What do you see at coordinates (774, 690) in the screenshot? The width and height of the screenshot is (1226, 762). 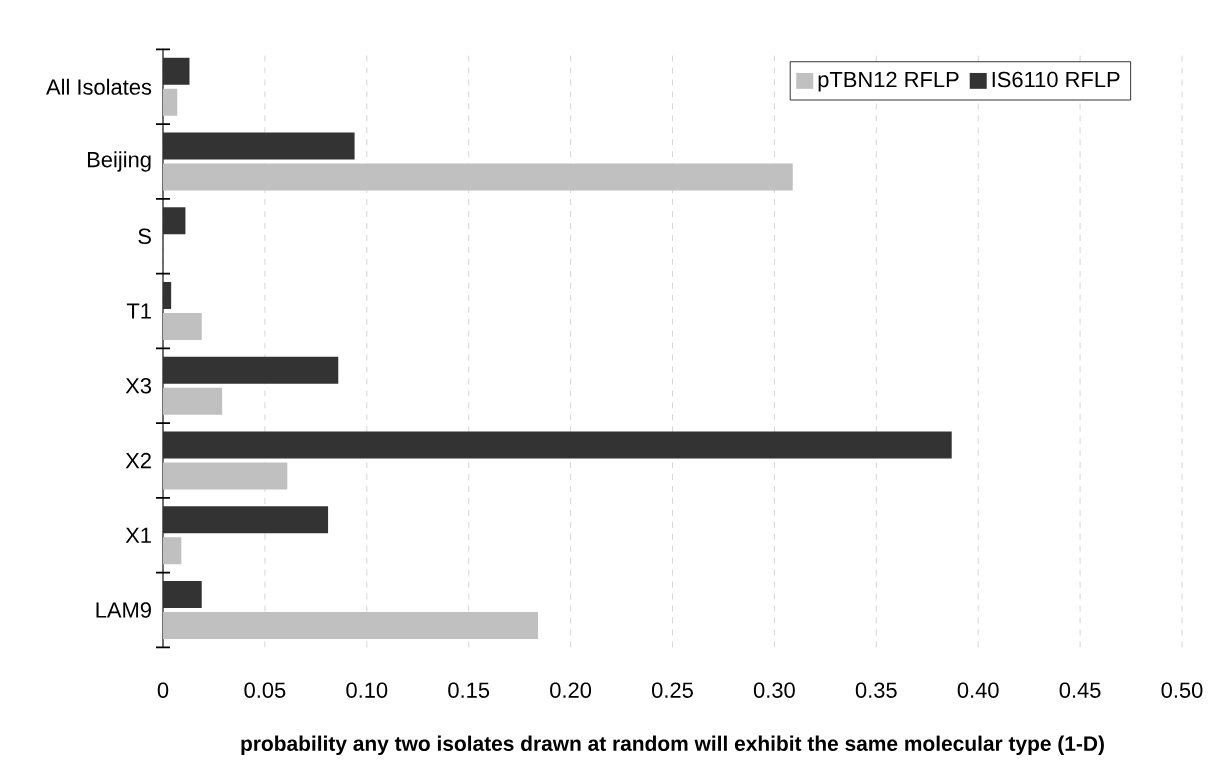 I see `x-tick-label: 0.30` at bounding box center [774, 690].